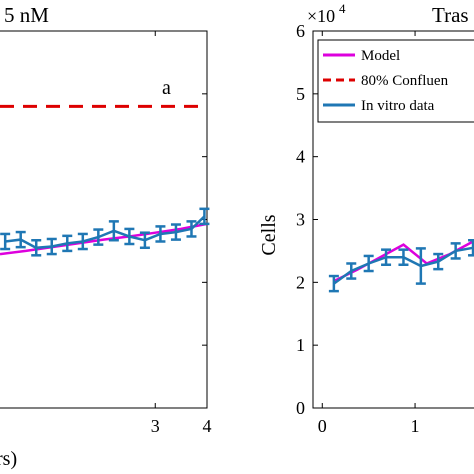 This screenshot has height=474, width=474. I want to click on right-y-exponent: ×10 4, so click(326, 13).